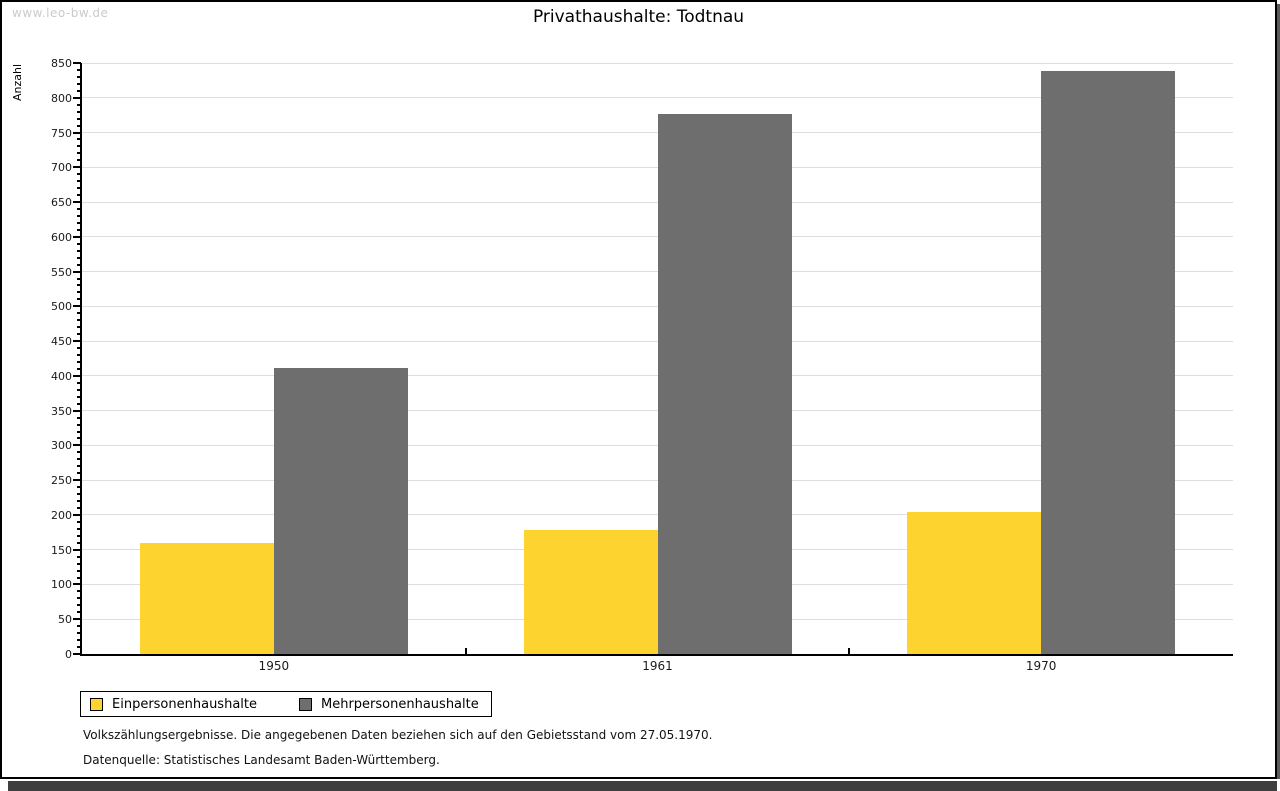  What do you see at coordinates (206, 598) in the screenshot?
I see `bar-1950-einpersonenhaushalte` at bounding box center [206, 598].